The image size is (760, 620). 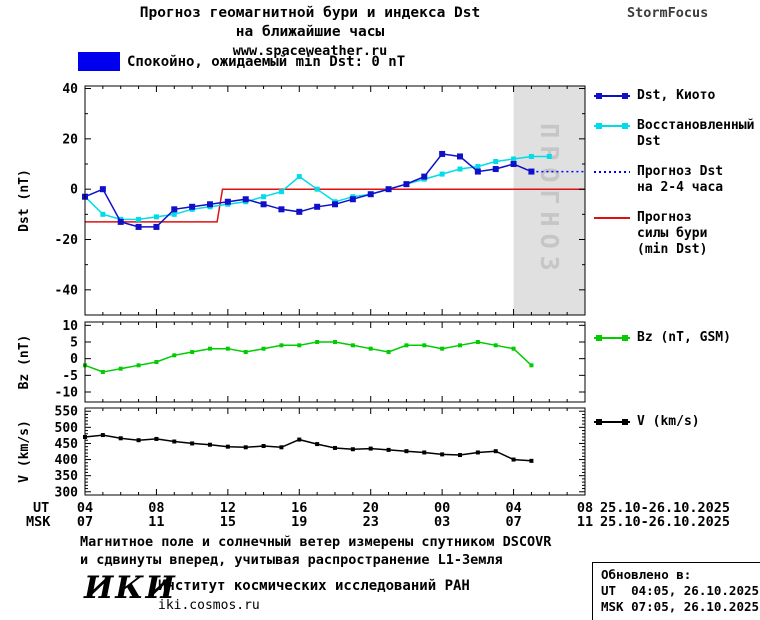 What do you see at coordinates (612, 422) in the screenshot?
I see `legend-swatch-v` at bounding box center [612, 422].